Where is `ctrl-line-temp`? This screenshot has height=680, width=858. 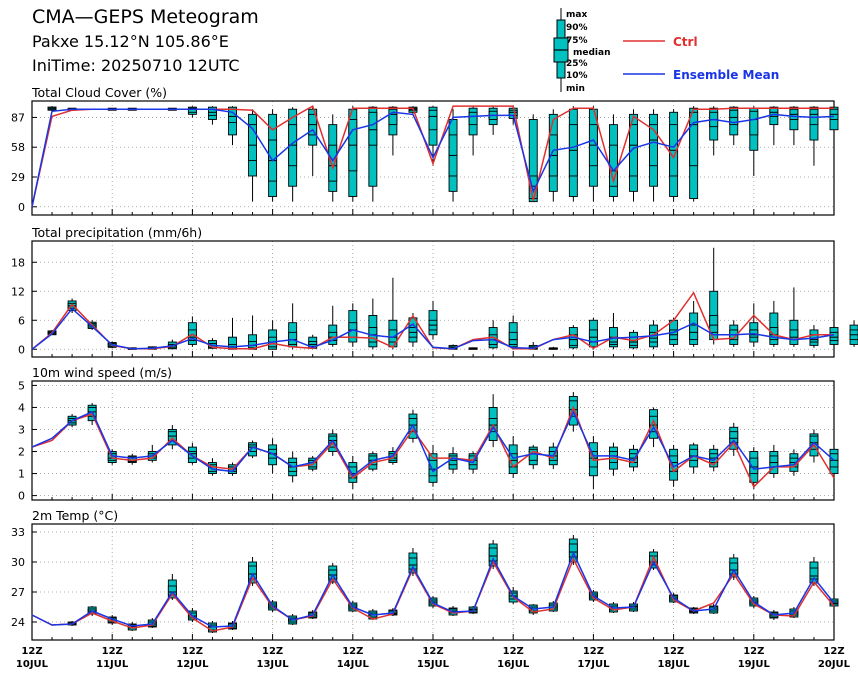 ctrl-line-temp is located at coordinates (433, 593).